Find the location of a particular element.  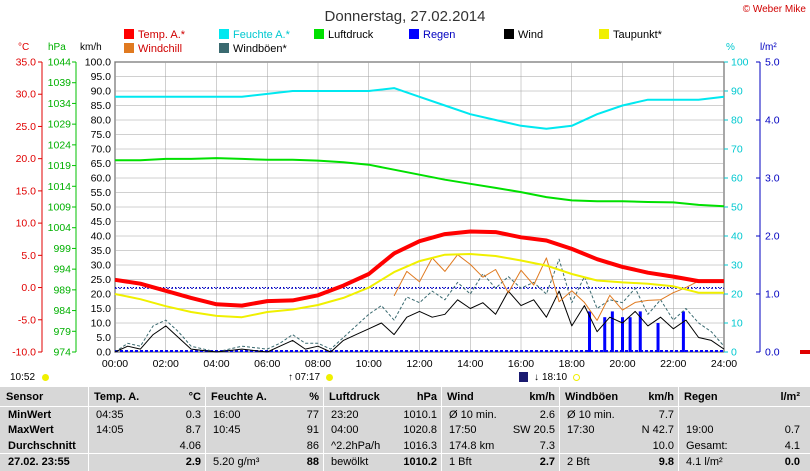

table-cell-value: 0.7 is located at coordinates (792, 430).